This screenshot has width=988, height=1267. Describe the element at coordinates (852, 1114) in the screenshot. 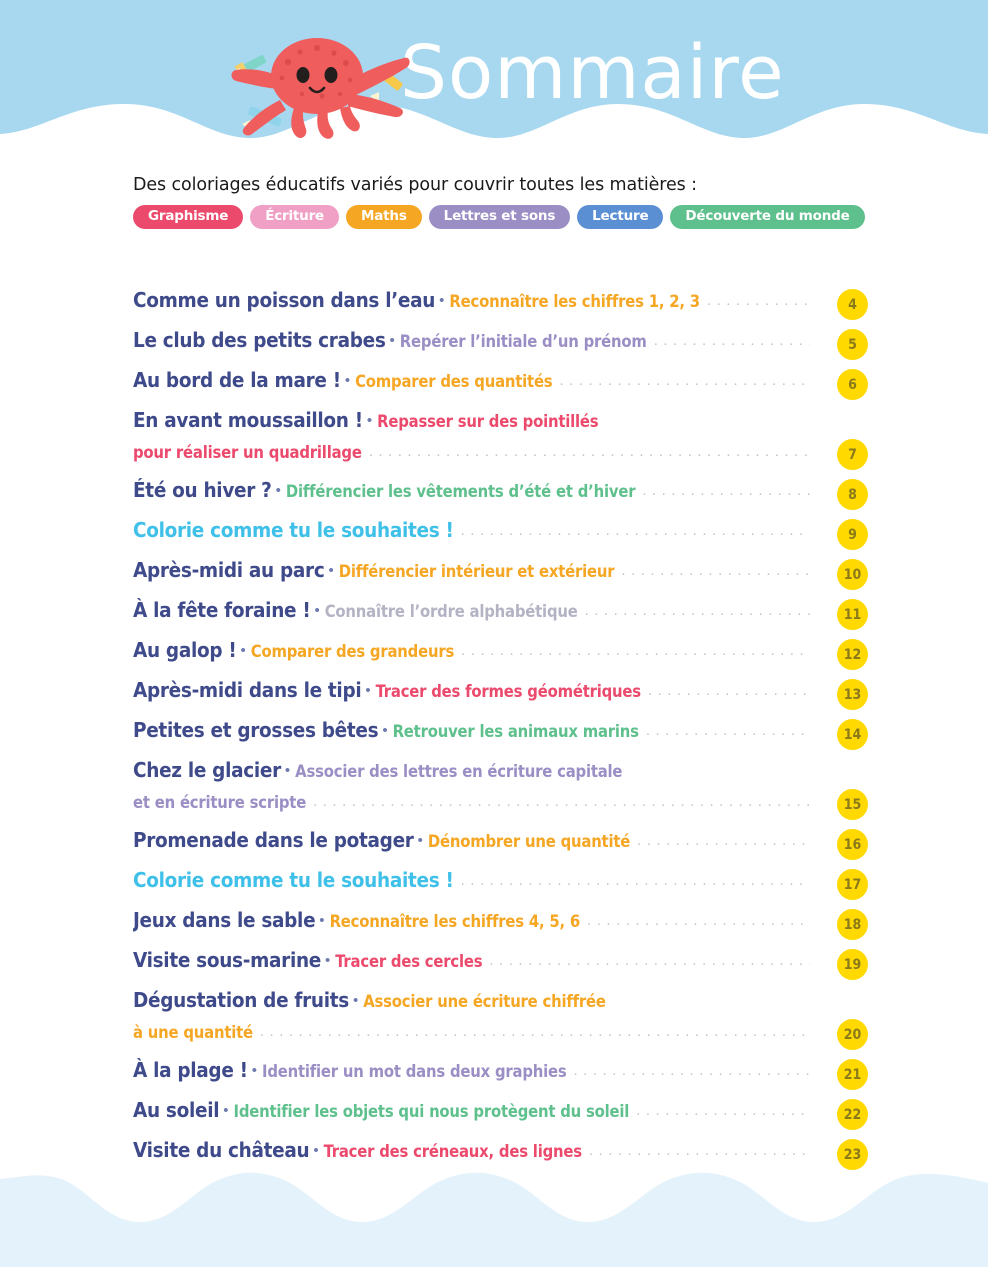

I see `page-number-badge: 22` at that location.